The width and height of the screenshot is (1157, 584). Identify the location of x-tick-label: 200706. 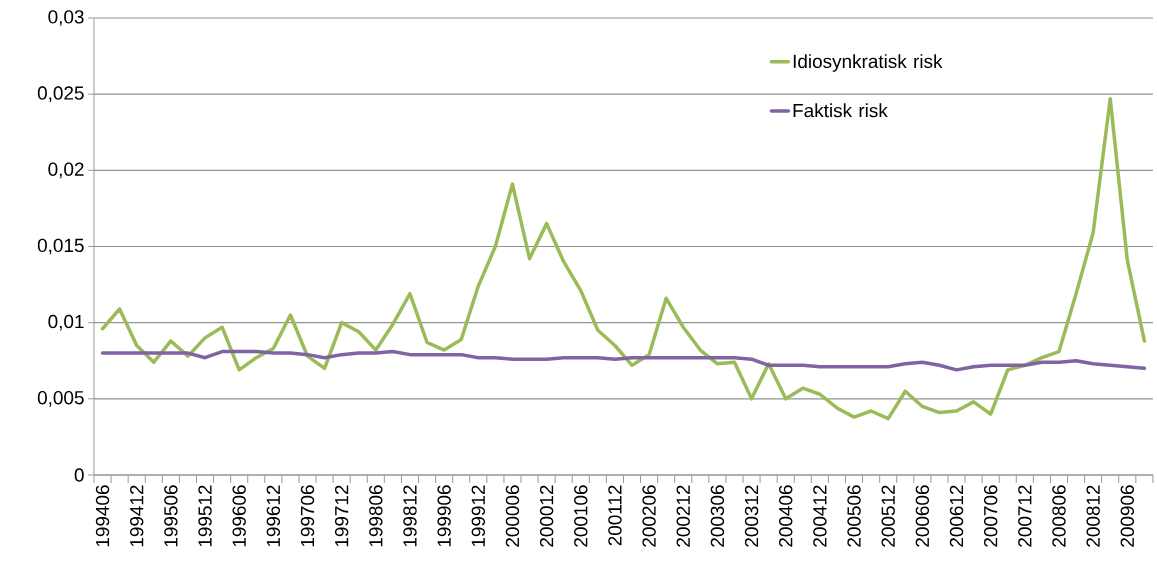
(990, 516).